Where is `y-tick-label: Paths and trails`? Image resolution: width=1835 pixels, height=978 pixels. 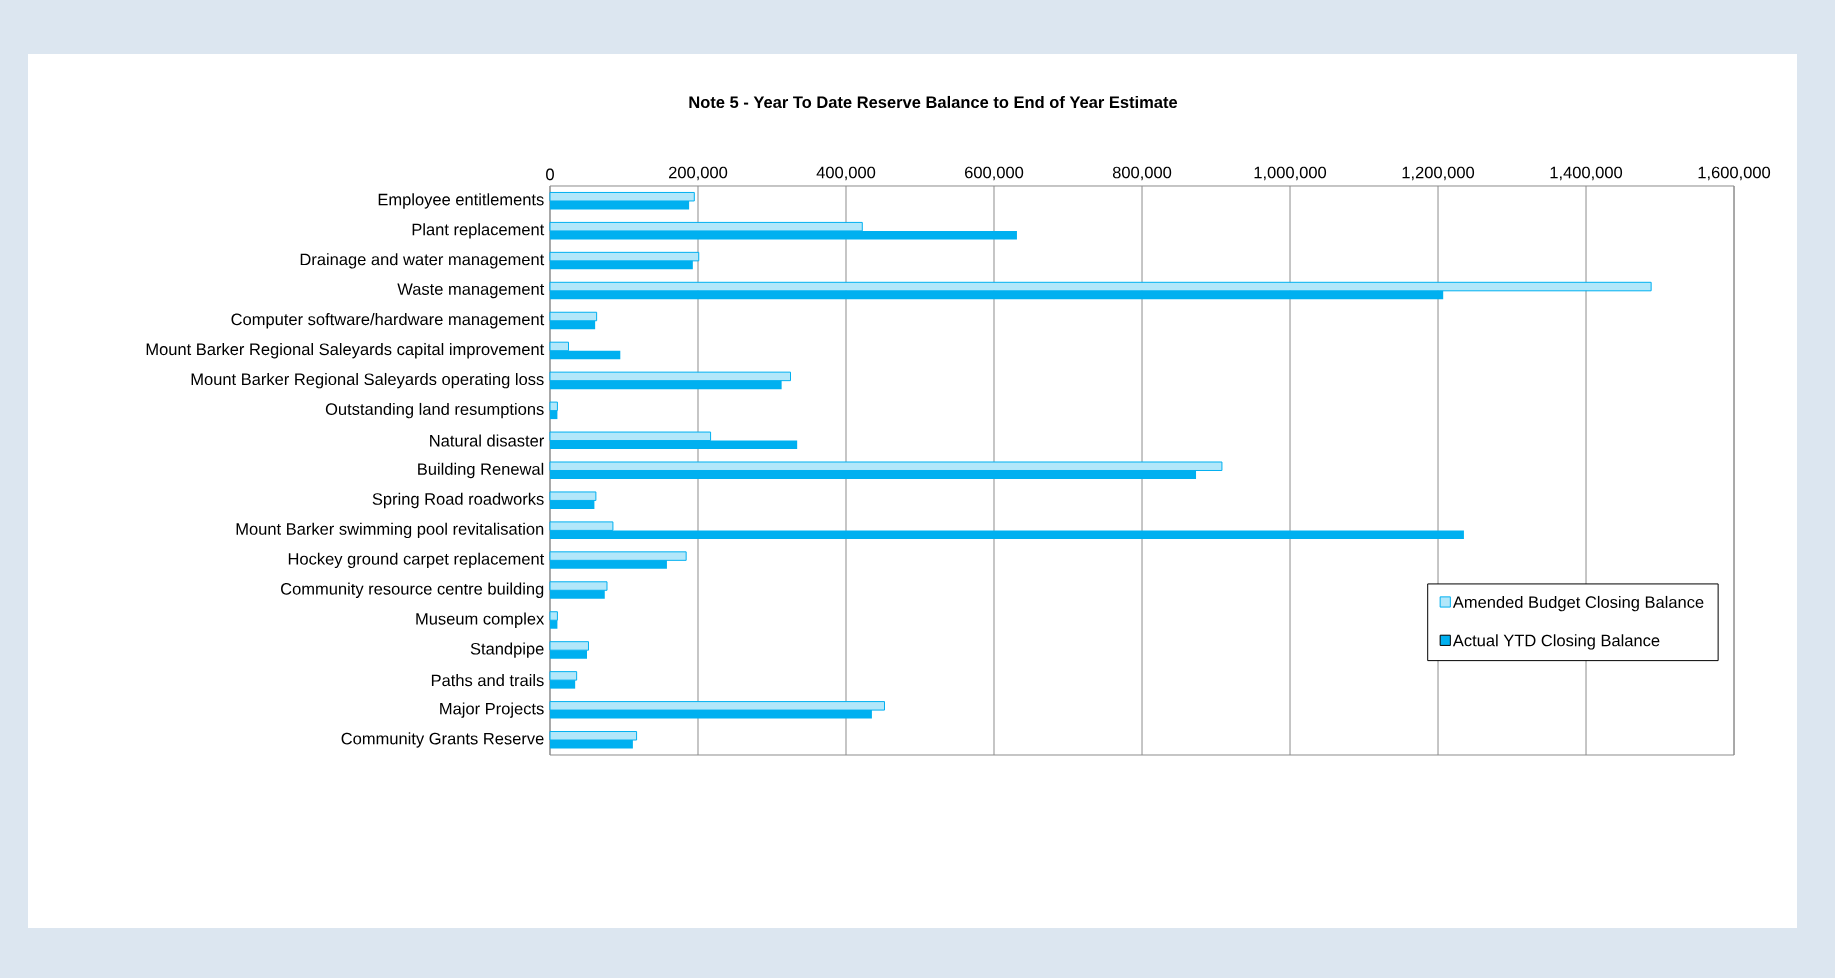 y-tick-label: Paths and trails is located at coordinates (487, 680).